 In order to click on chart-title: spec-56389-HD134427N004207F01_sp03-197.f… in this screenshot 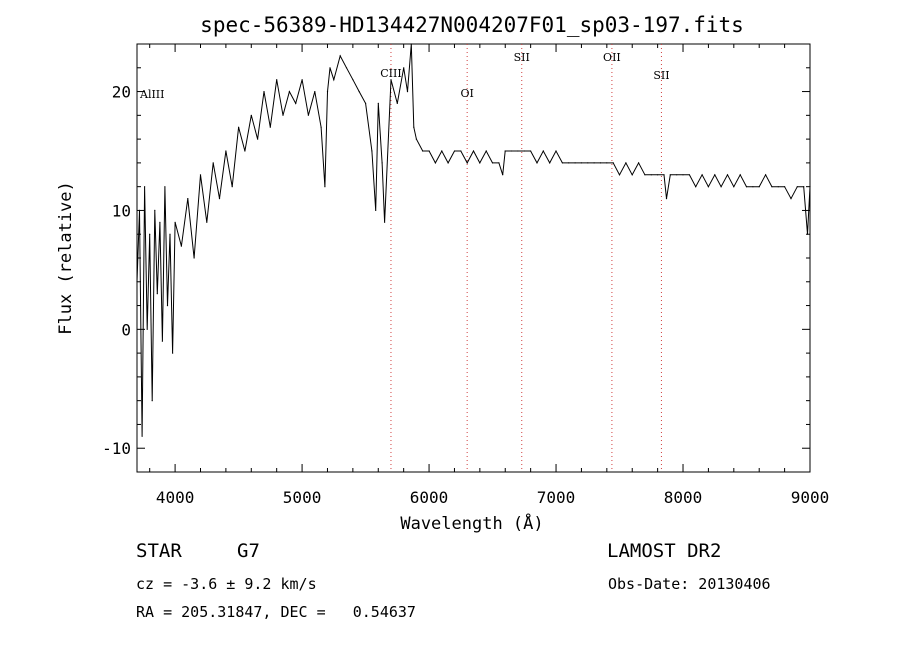, I will do `click(472, 25)`.